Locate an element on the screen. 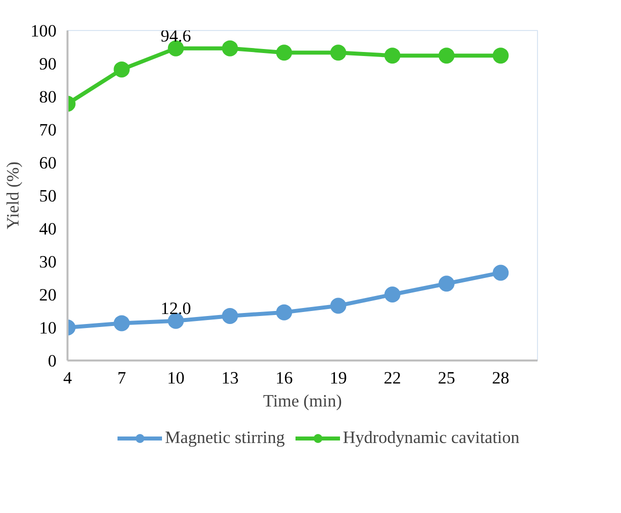 The image size is (621, 513). legend-label: Magnetic stirring is located at coordinates (225, 438).